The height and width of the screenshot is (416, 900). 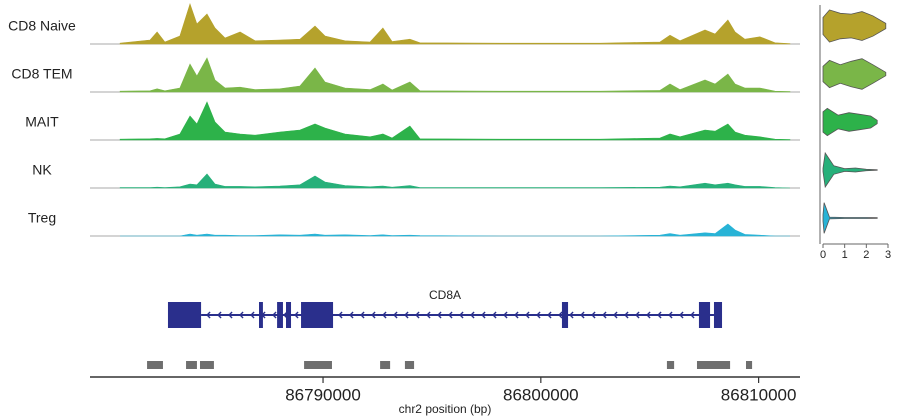 I want to click on x-tick-label: 86810000, so click(x=759, y=394).